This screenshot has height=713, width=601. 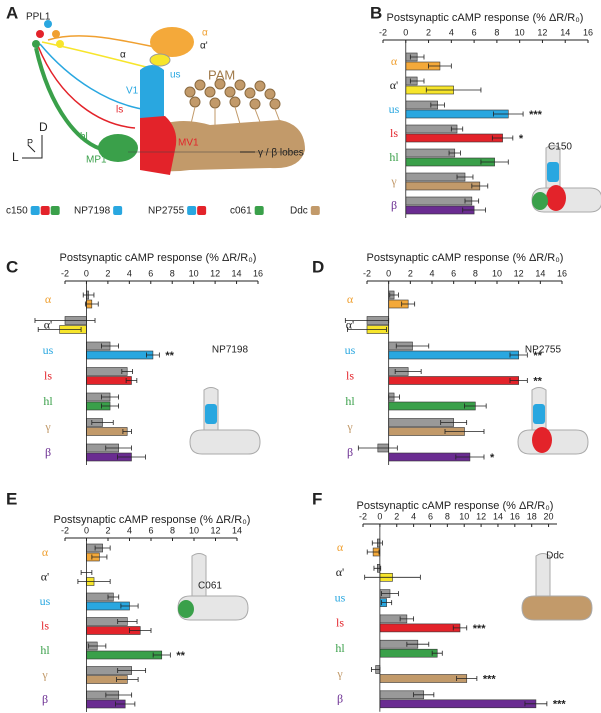 I want to click on panel-letter: F, so click(x=317, y=498).